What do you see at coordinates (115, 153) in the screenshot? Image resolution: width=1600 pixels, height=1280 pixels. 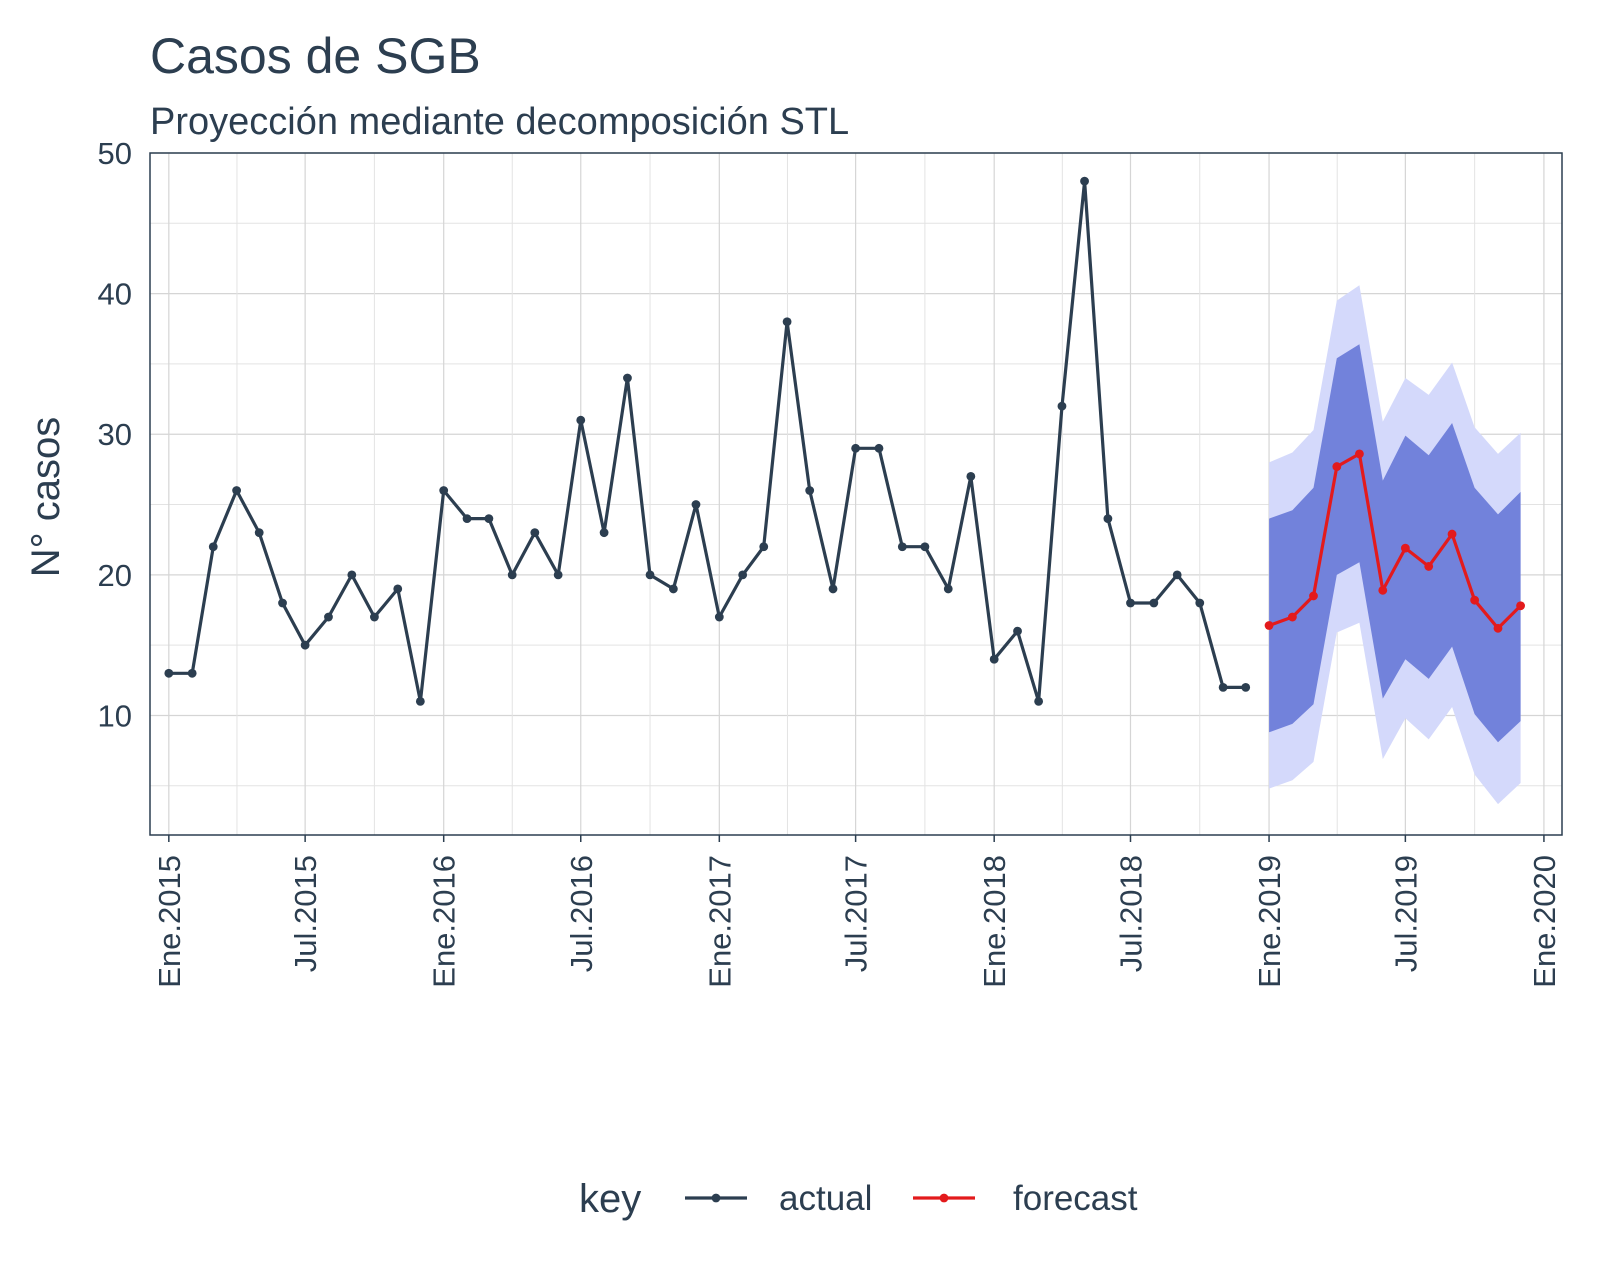 I see `y-tick-label: 50` at bounding box center [115, 153].